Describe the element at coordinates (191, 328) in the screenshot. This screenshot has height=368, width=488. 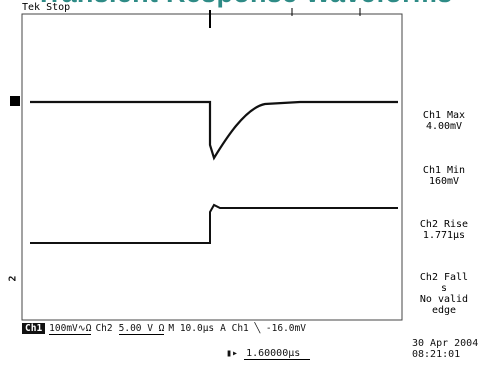
I see `timebase: M 10.0µs` at that location.